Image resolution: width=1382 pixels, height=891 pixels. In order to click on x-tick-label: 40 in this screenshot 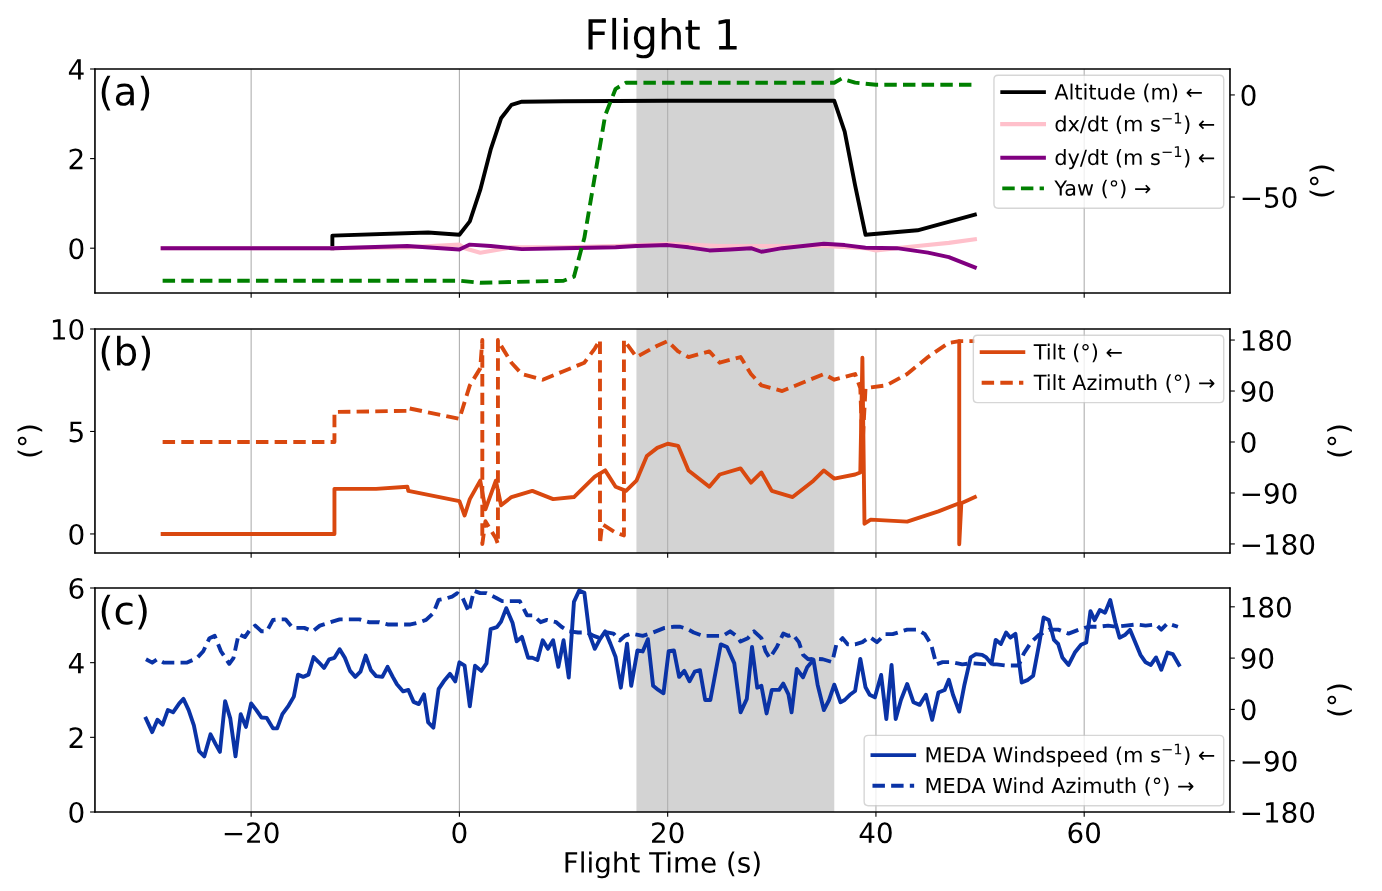, I will do `click(875, 833)`.